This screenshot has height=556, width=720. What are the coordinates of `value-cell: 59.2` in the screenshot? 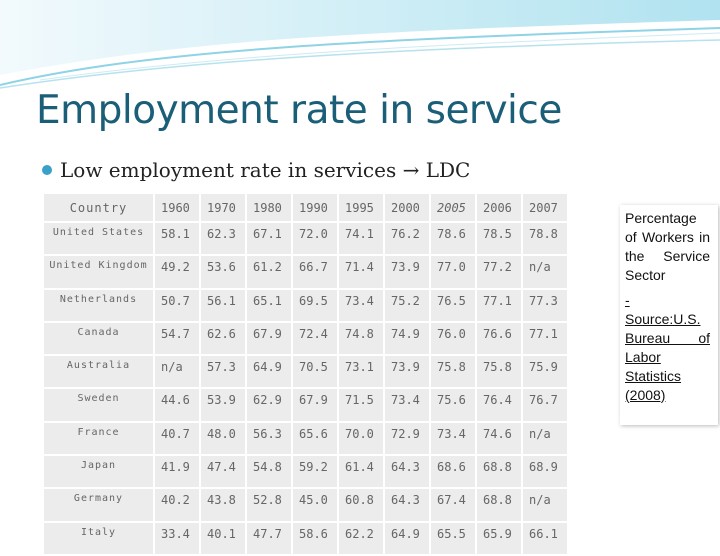 It's located at (315, 472).